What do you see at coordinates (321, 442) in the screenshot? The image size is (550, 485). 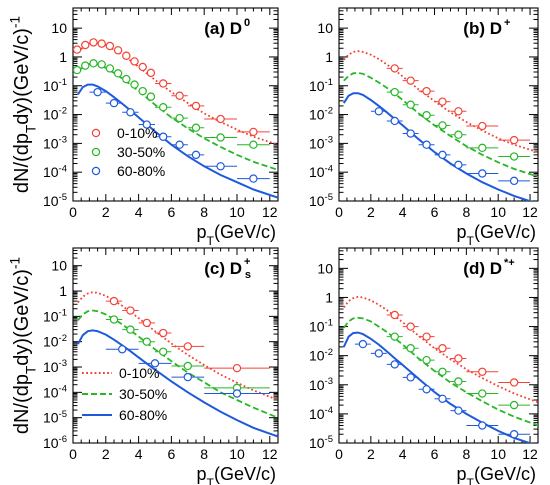 I see `y-tick-label: 10⁻⁵` at bounding box center [321, 442].